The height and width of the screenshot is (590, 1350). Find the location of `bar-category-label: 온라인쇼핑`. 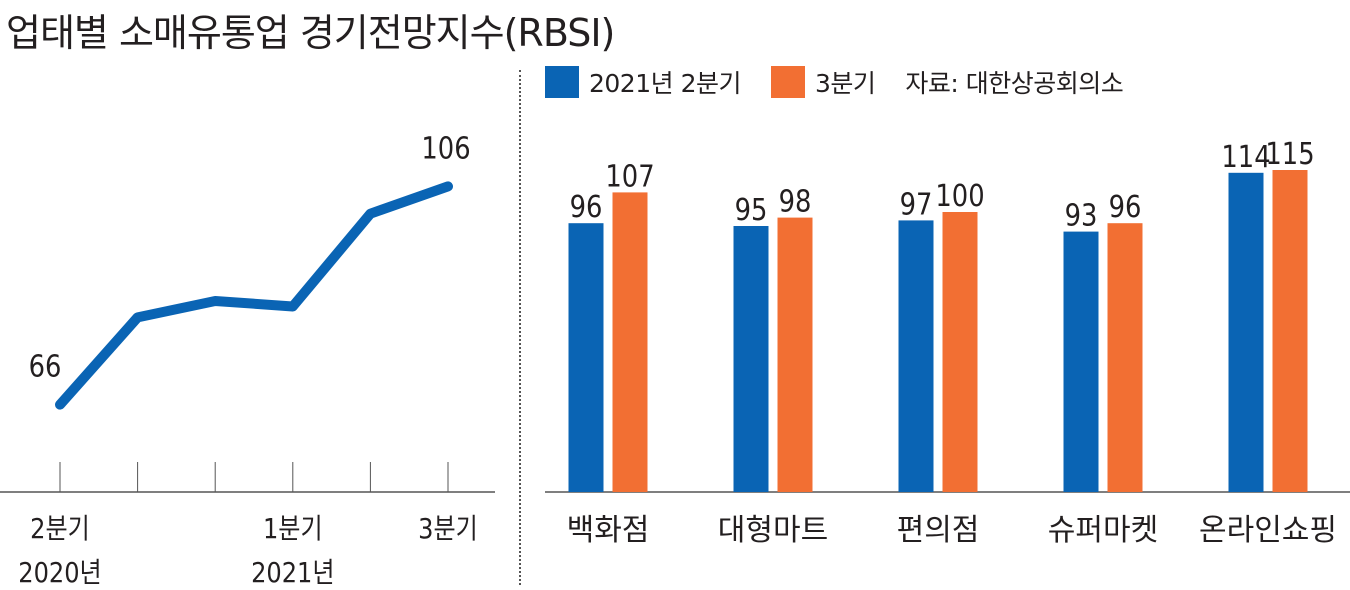

bar-category-label: 온라인쇼핑 is located at coordinates (1268, 530).